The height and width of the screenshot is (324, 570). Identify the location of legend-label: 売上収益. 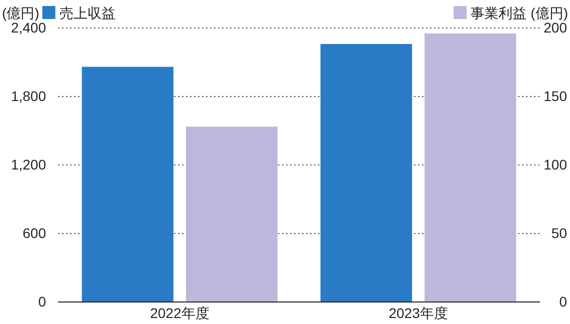
(87, 13).